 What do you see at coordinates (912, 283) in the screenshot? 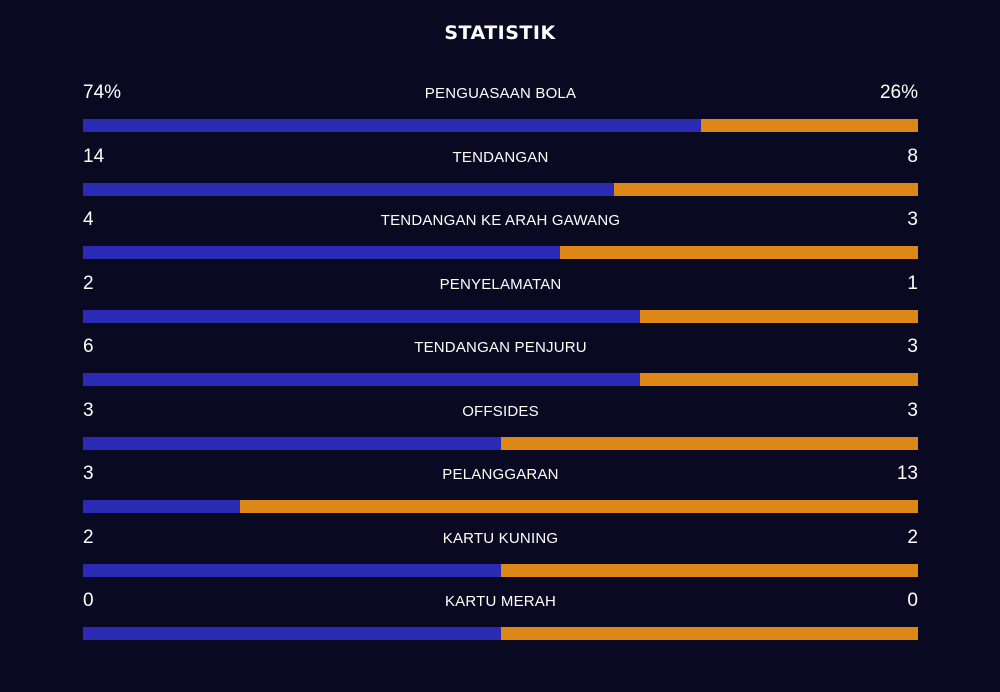
I see `away-value: 1` at bounding box center [912, 283].